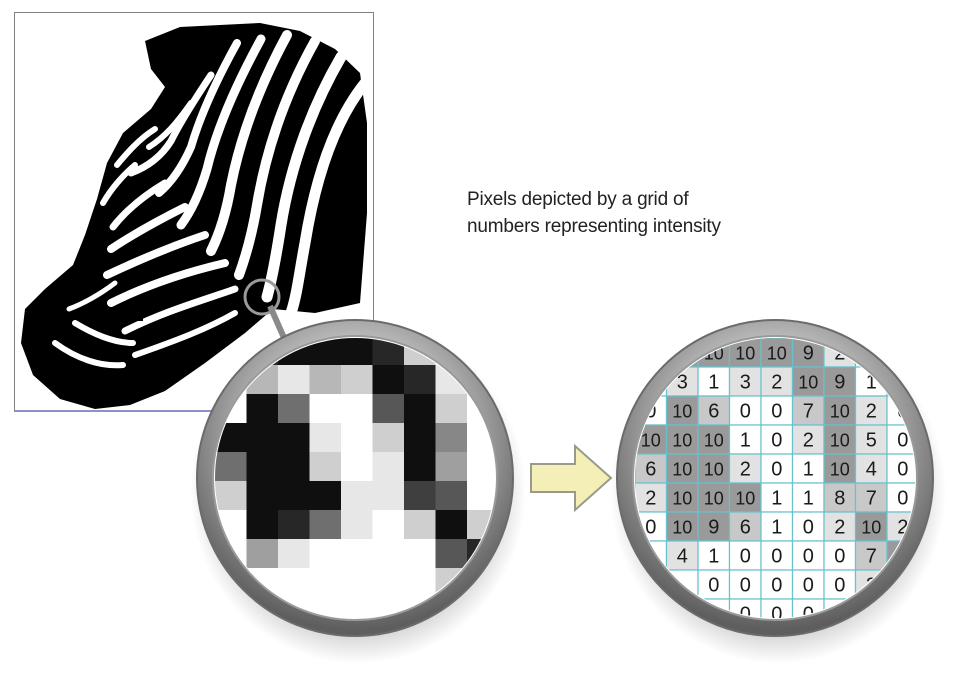  Describe the element at coordinates (839, 383) in the screenshot. I see `intensity-value: 9` at that location.